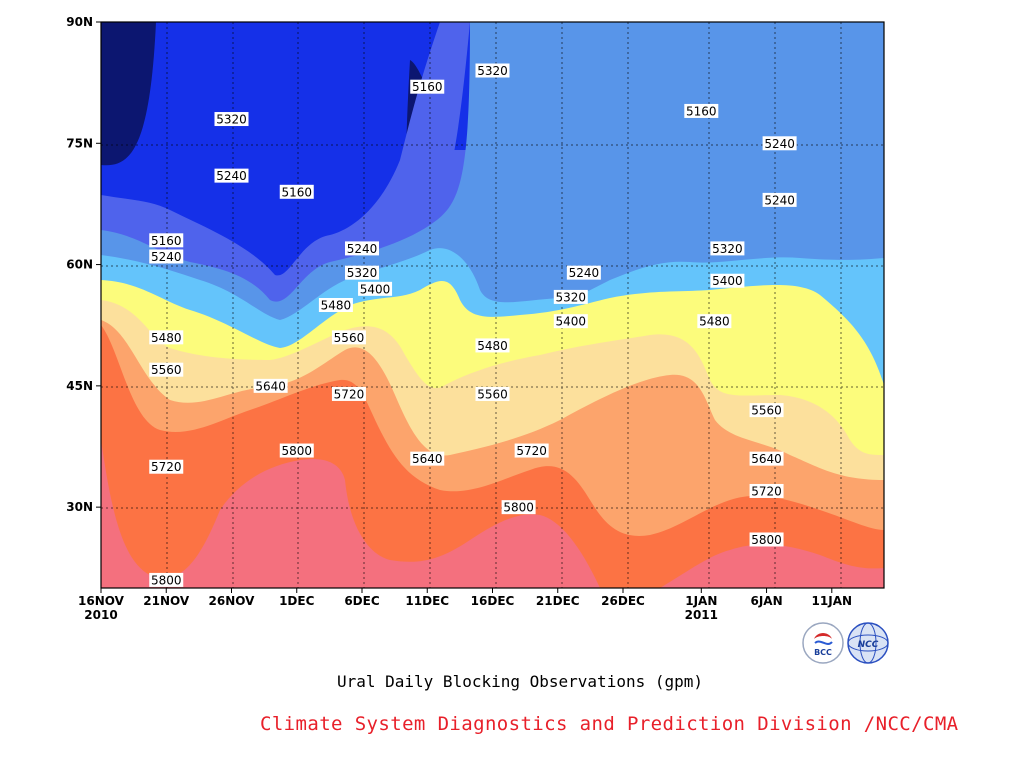 The width and height of the screenshot is (1024, 768). Describe the element at coordinates (79, 143) in the screenshot. I see `y-tick-label: 75N` at that location.